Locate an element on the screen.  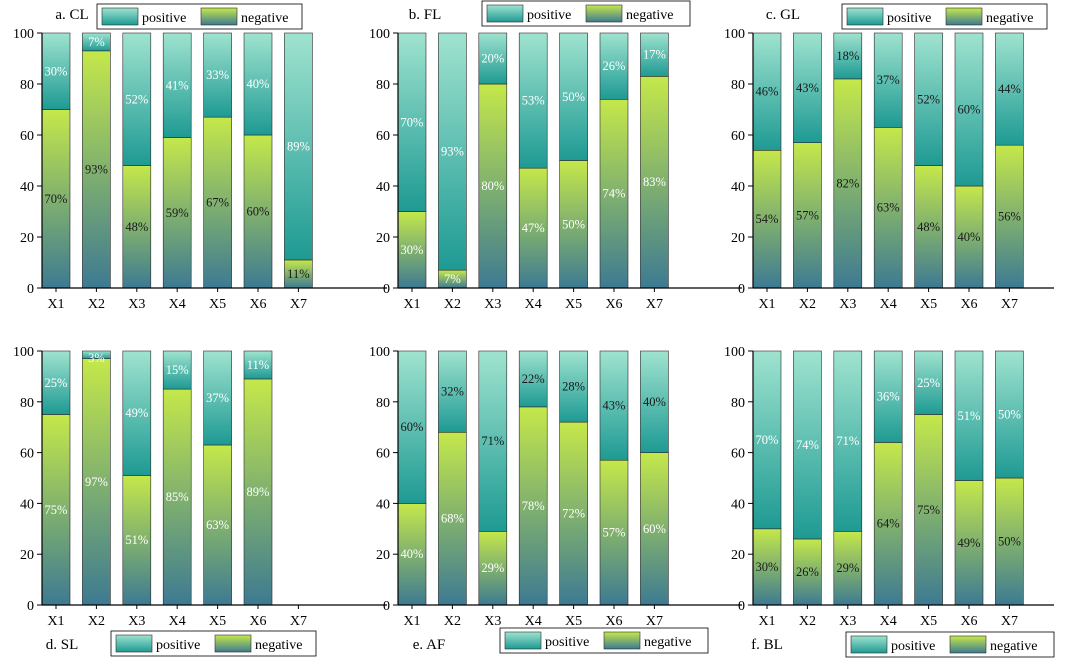
x-tick-label: X4 is located at coordinates (533, 621).